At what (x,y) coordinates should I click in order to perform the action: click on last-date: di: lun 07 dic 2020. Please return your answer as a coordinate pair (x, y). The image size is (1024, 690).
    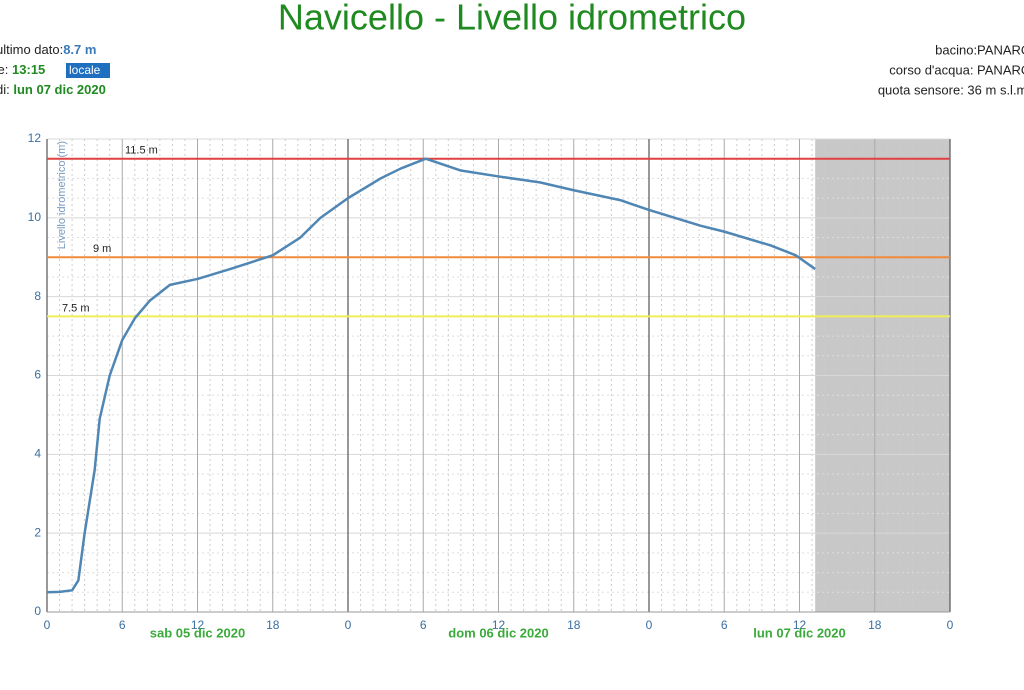
    Looking at the image, I should click on (53, 89).